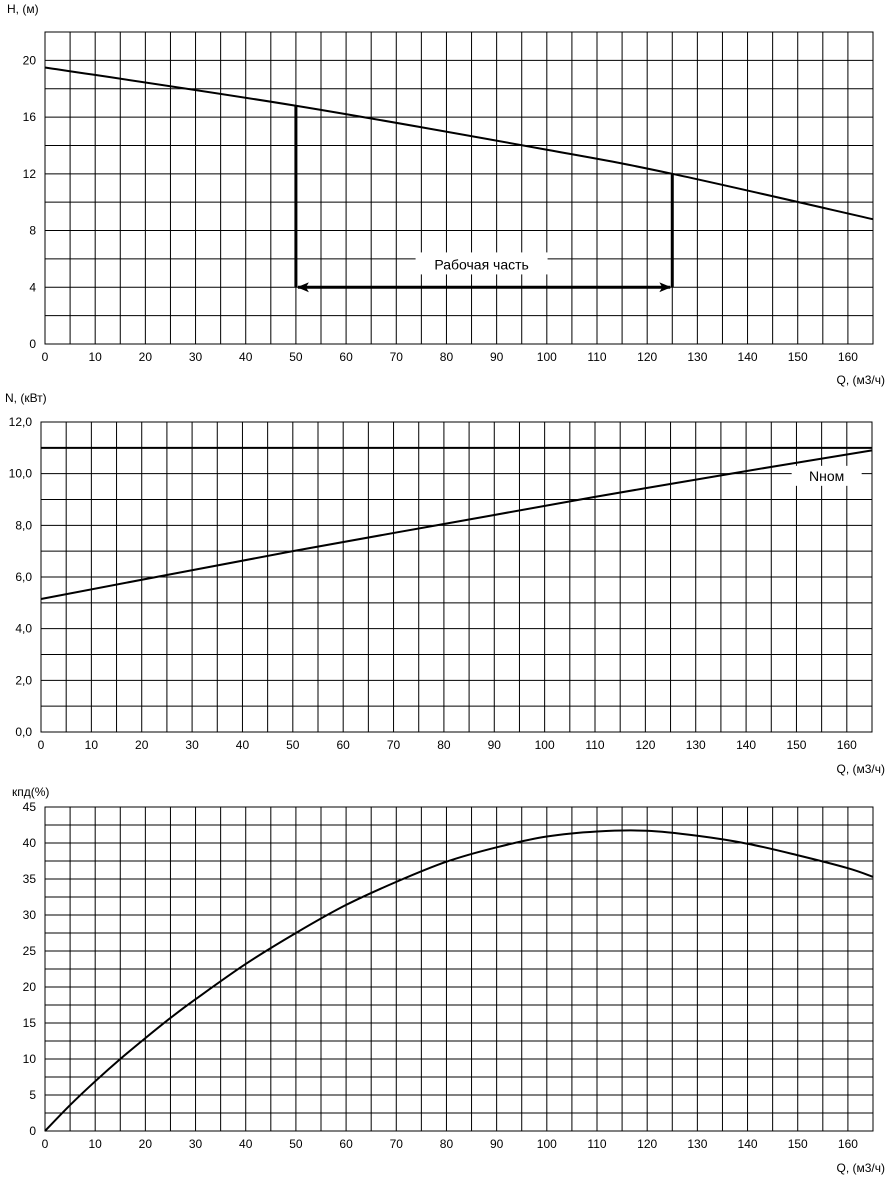  I want to click on y-axis-title: кпд(%), so click(30, 792).